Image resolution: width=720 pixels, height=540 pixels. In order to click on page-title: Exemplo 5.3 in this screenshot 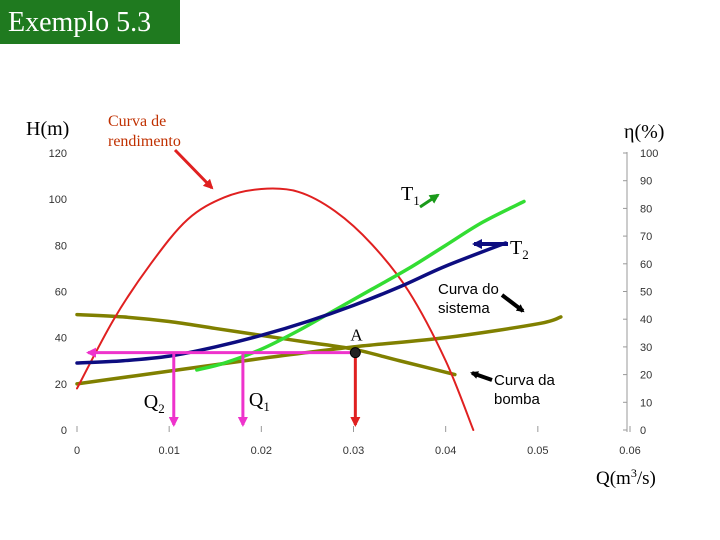, I will do `click(79, 22)`.